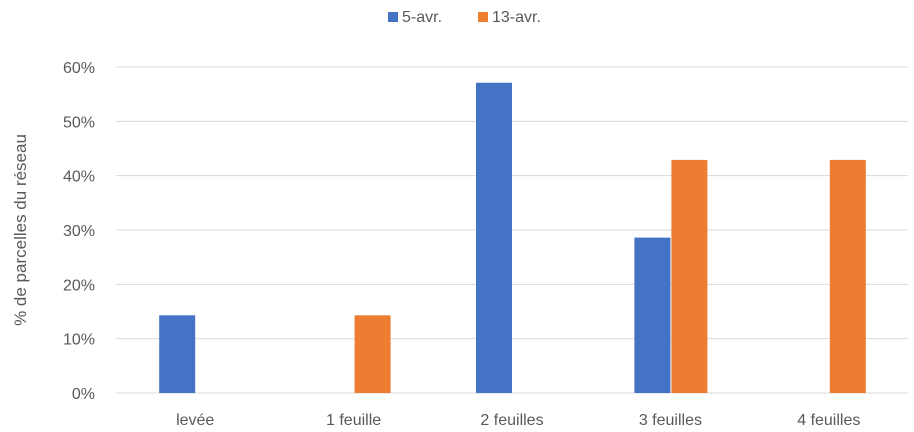  Describe the element at coordinates (79, 340) in the screenshot. I see `y-tick-label: 10%` at that location.